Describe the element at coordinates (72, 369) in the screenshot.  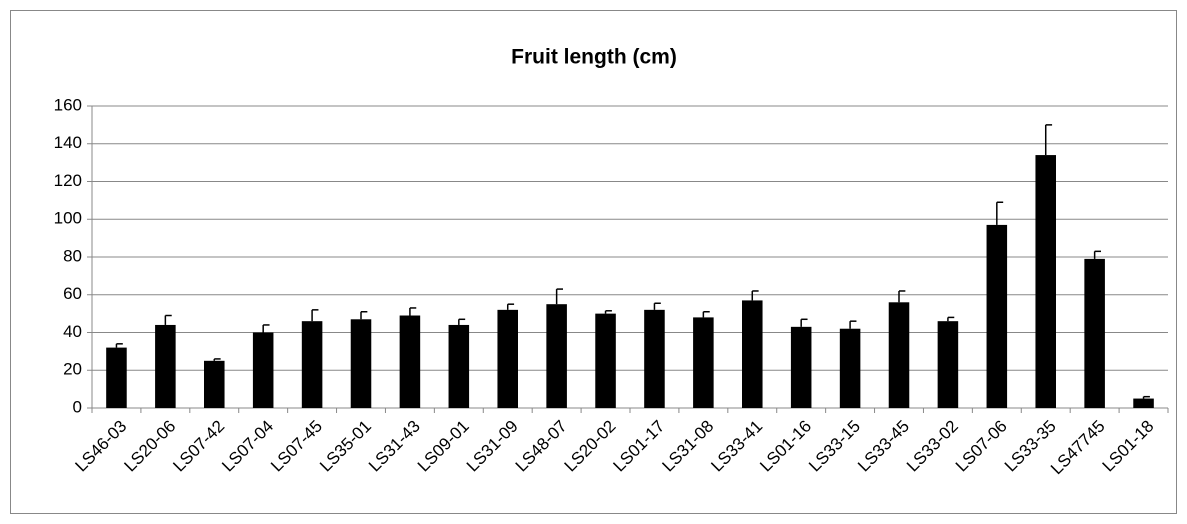
I see `y-tick-label: 20` at that location.